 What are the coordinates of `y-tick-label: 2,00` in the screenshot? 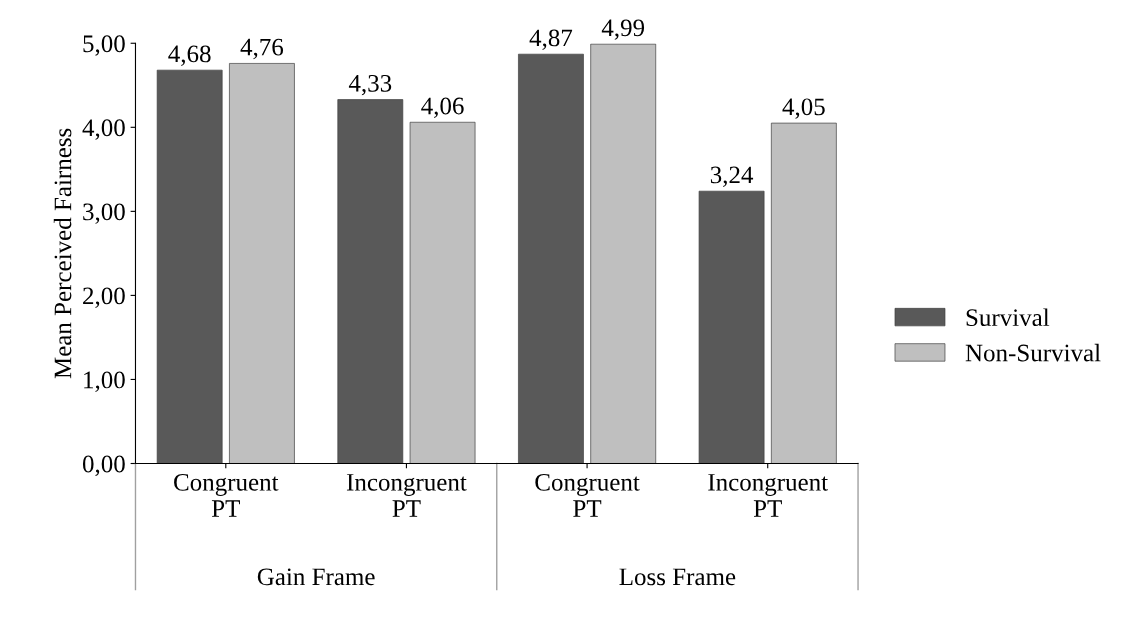 It's located at (104, 297).